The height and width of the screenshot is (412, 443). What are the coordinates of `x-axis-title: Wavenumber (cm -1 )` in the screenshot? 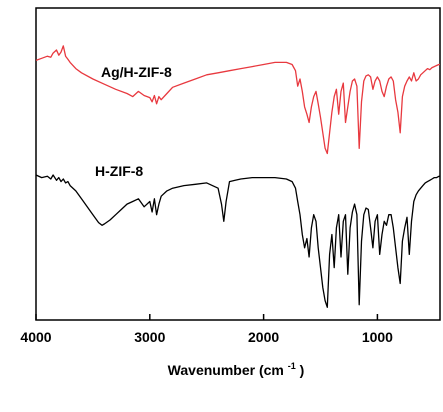 It's located at (236, 367).